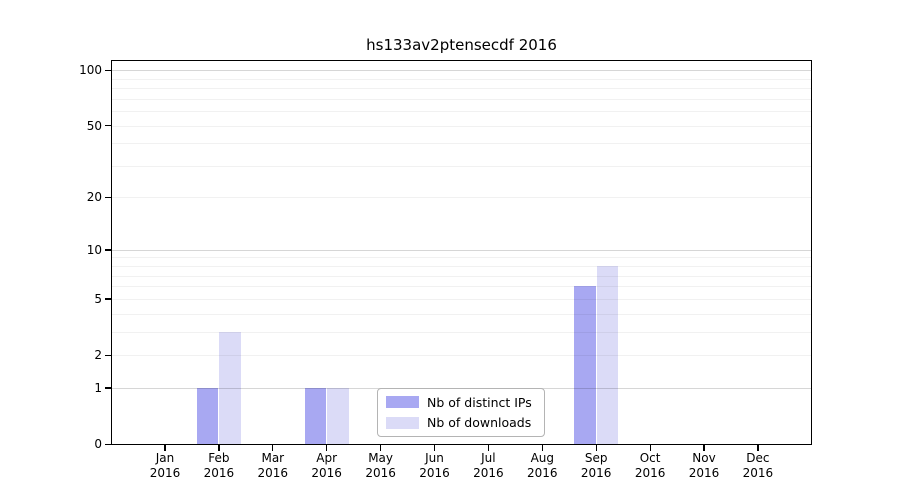  What do you see at coordinates (94, 125) in the screenshot?
I see `y-tick-label: 50` at bounding box center [94, 125].